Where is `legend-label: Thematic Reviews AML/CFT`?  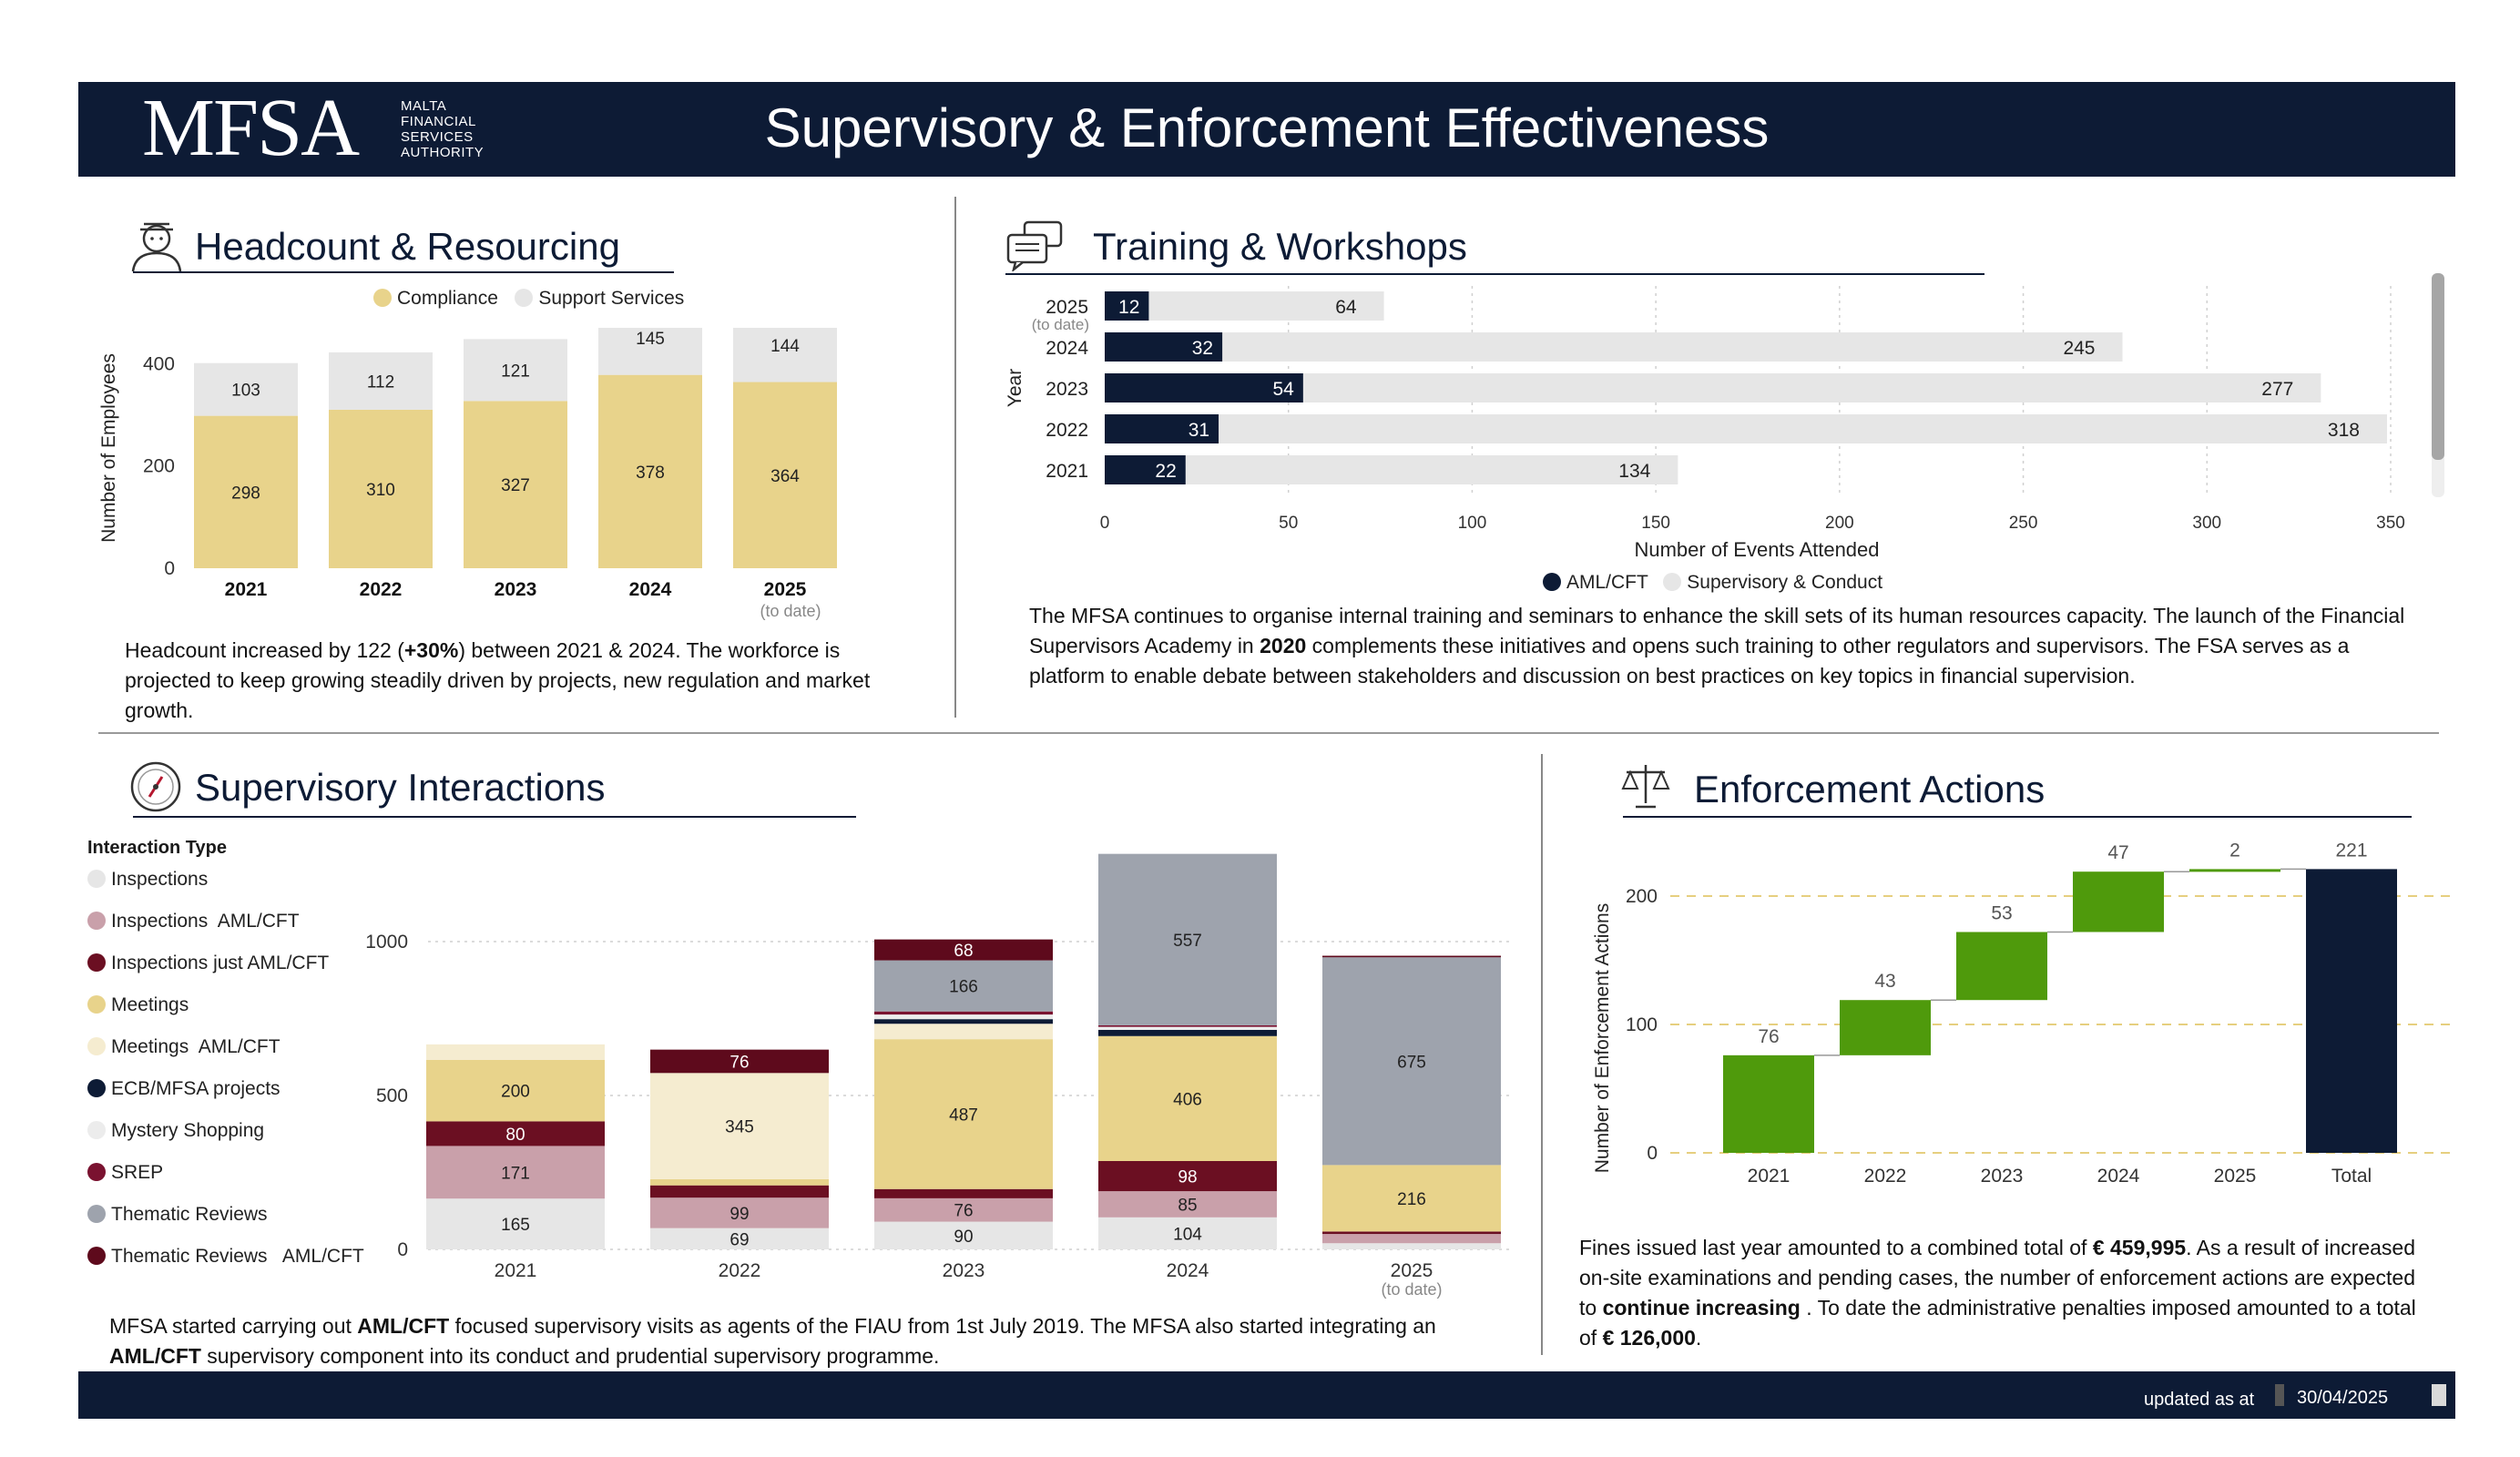
legend-label: Thematic Reviews AML/CFT is located at coordinates (238, 1256).